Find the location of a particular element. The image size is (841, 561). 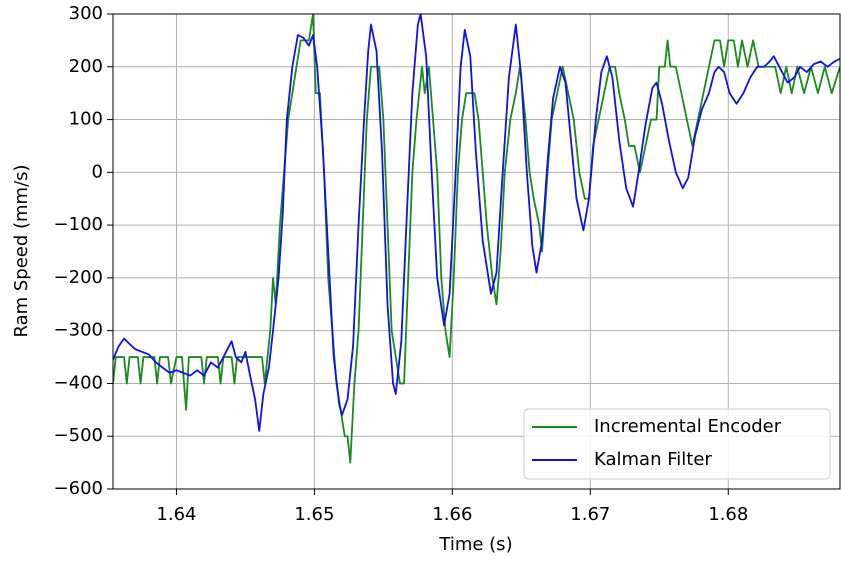

legend-label: Kalman Filter is located at coordinates (653, 459).